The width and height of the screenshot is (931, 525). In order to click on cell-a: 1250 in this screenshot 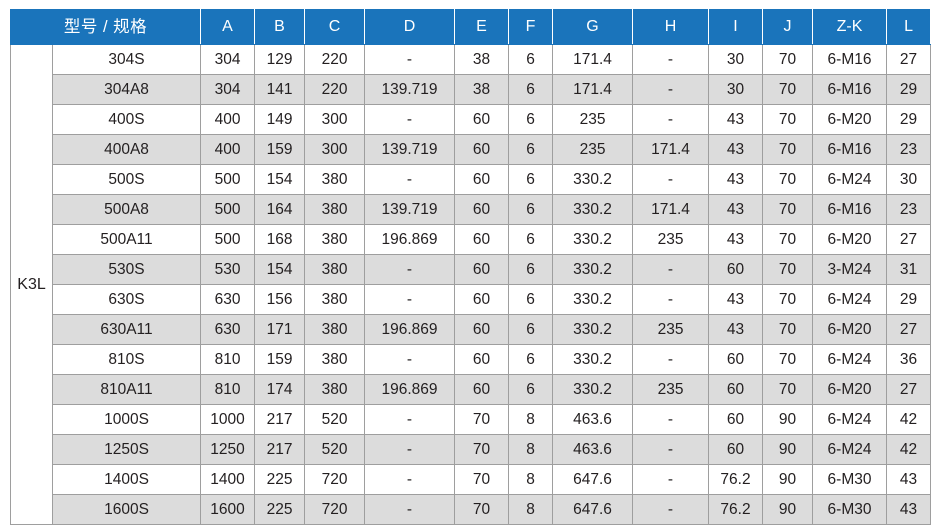, I will do `click(228, 450)`.